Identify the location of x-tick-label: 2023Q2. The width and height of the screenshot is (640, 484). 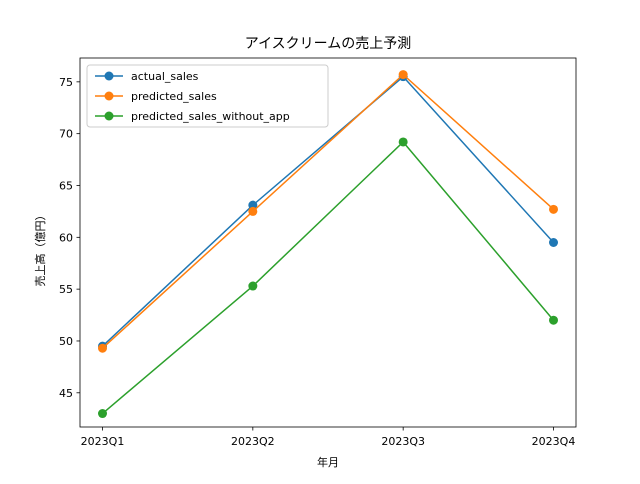
(253, 441).